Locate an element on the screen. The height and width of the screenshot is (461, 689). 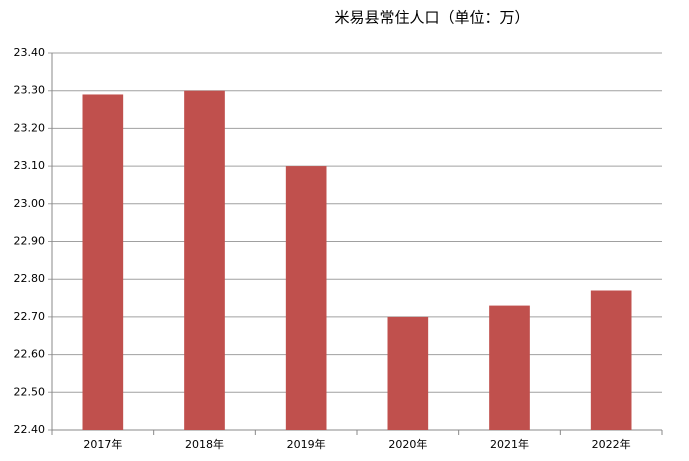
x-tick-label: 2020年 is located at coordinates (407, 444).